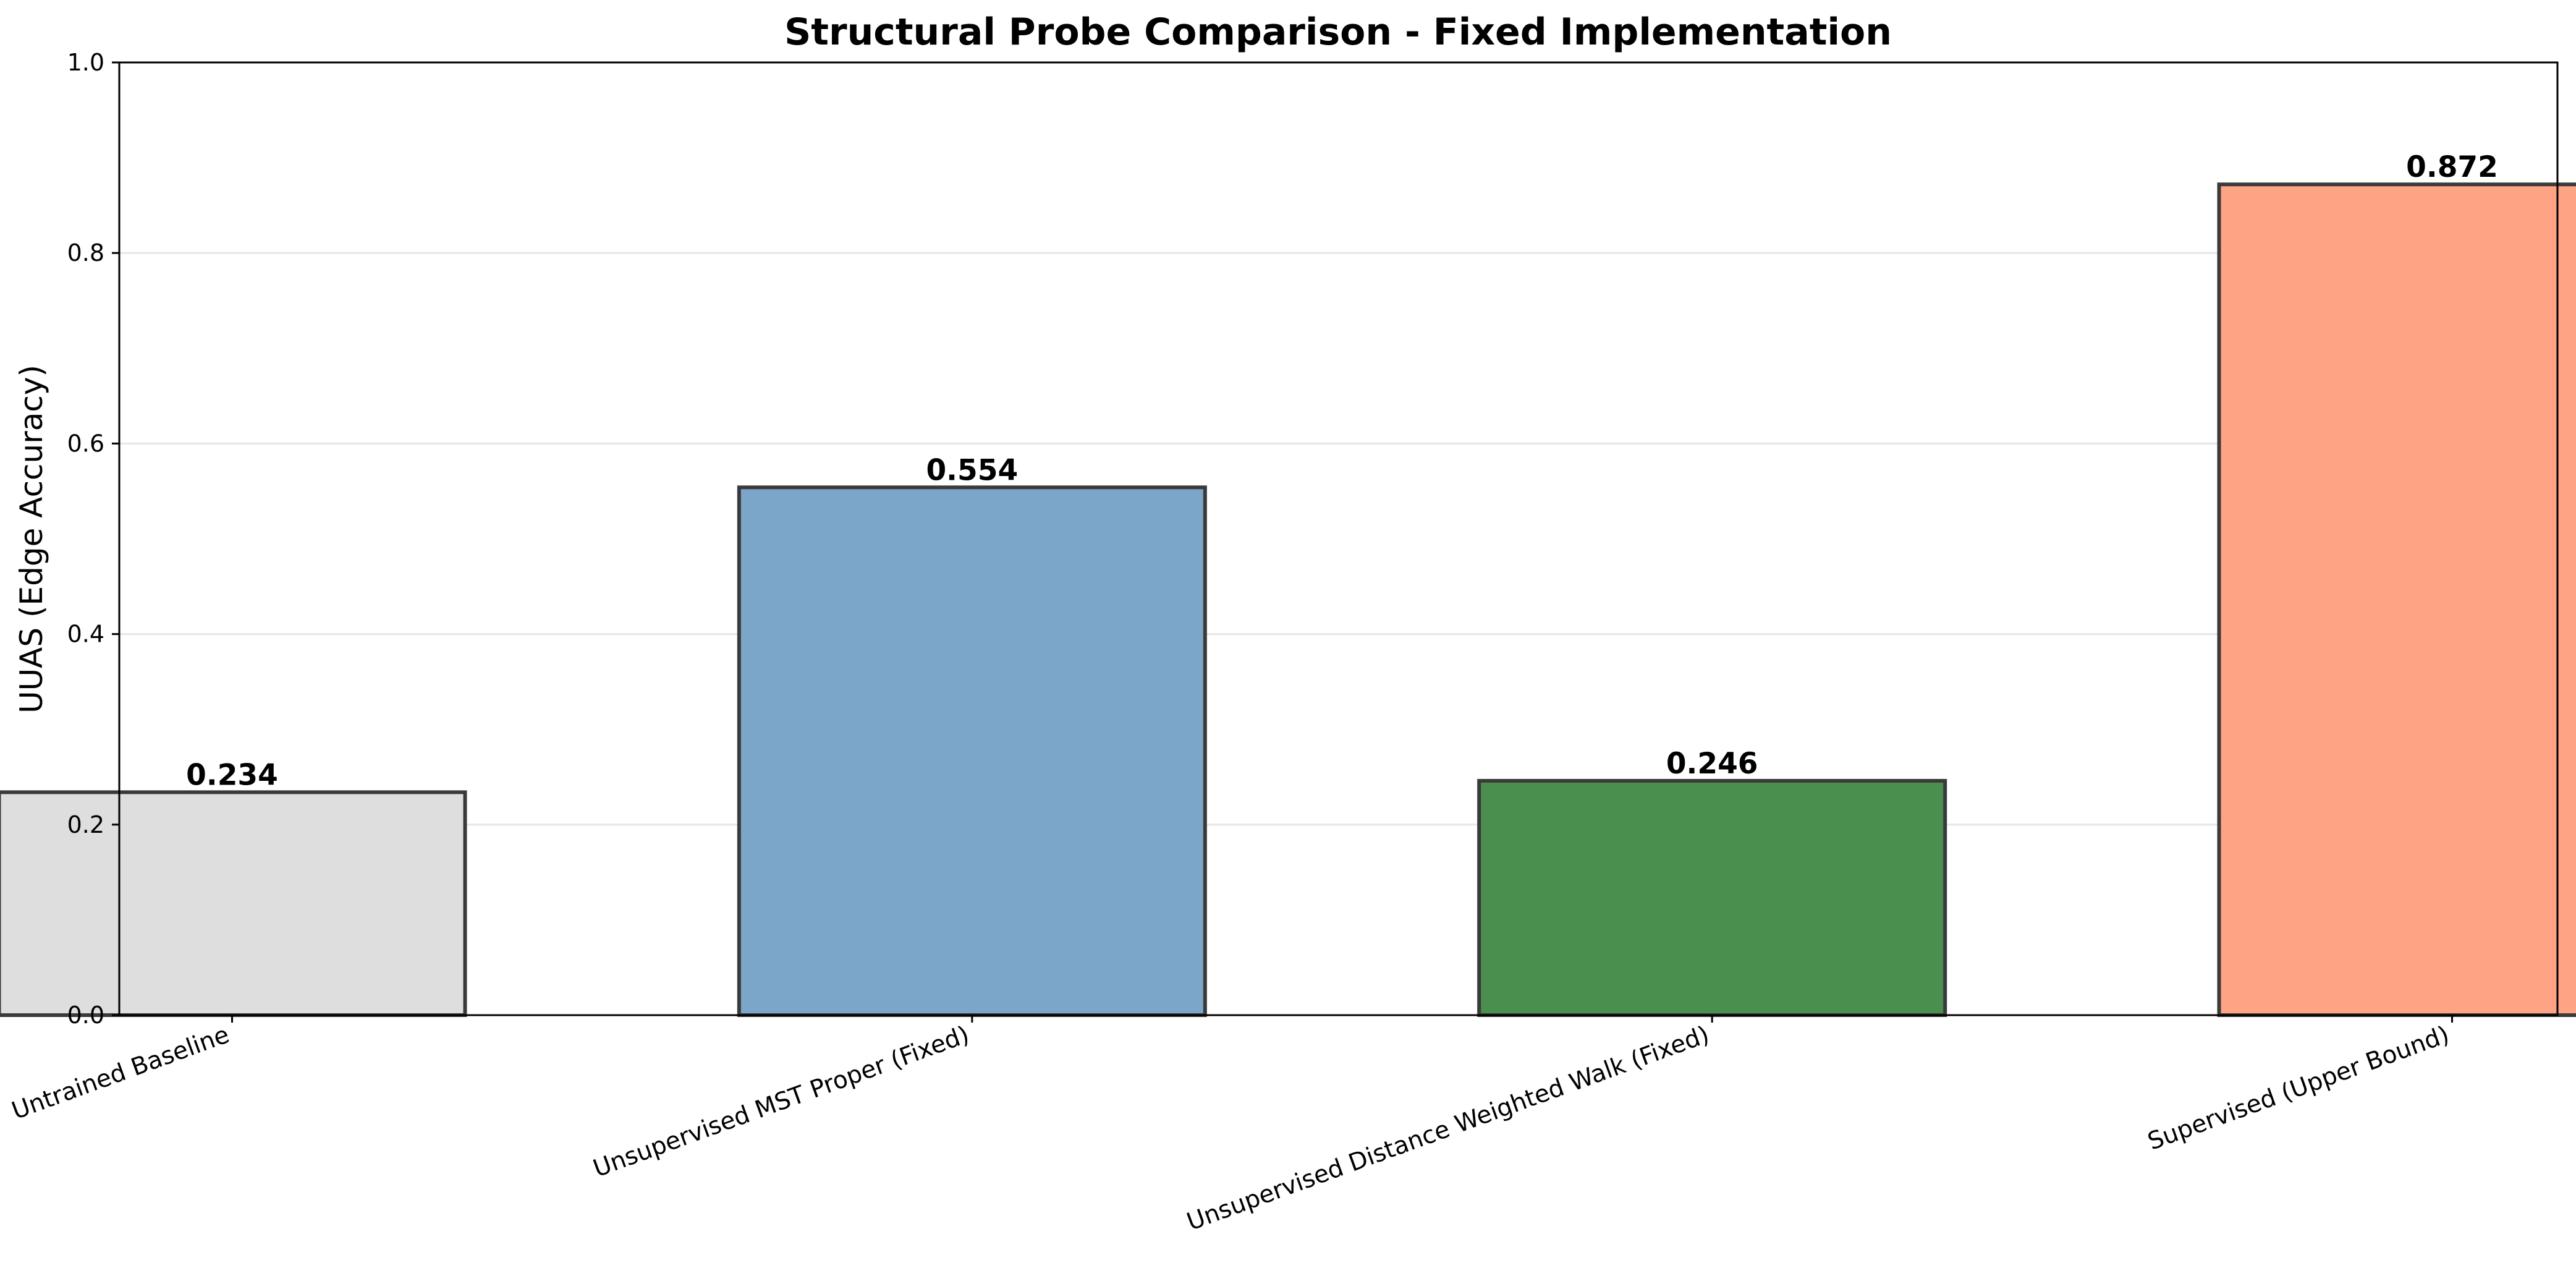  Describe the element at coordinates (972, 470) in the screenshot. I see `data-label: 0.554` at that location.